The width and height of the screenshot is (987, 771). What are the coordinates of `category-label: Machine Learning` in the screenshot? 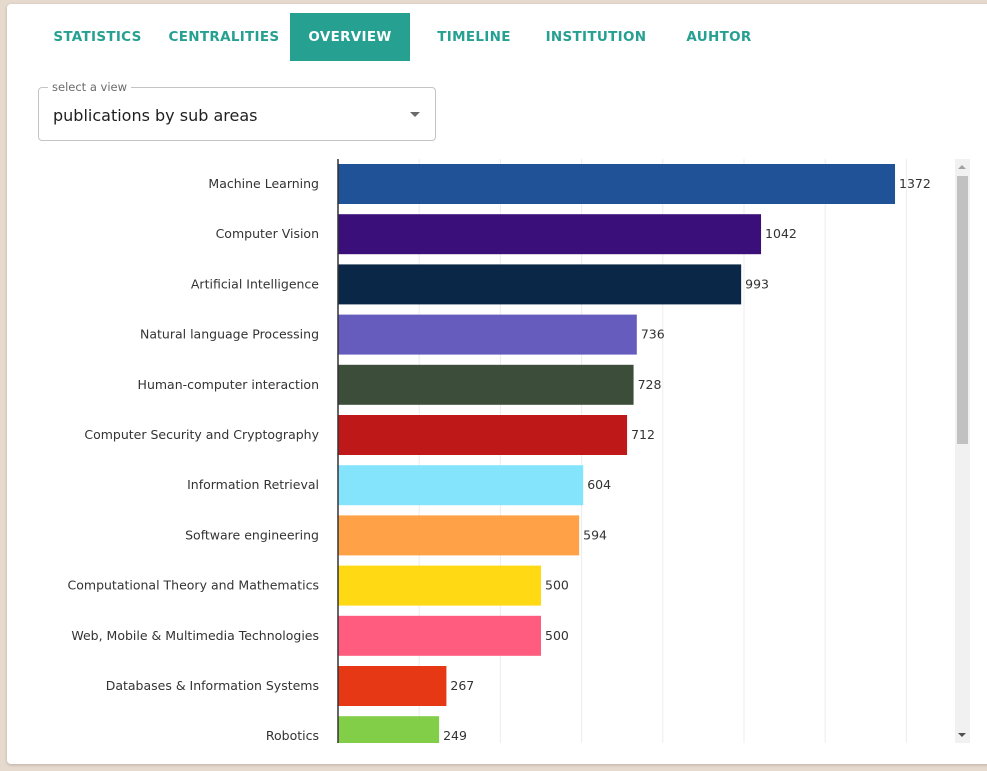 It's located at (263, 183).